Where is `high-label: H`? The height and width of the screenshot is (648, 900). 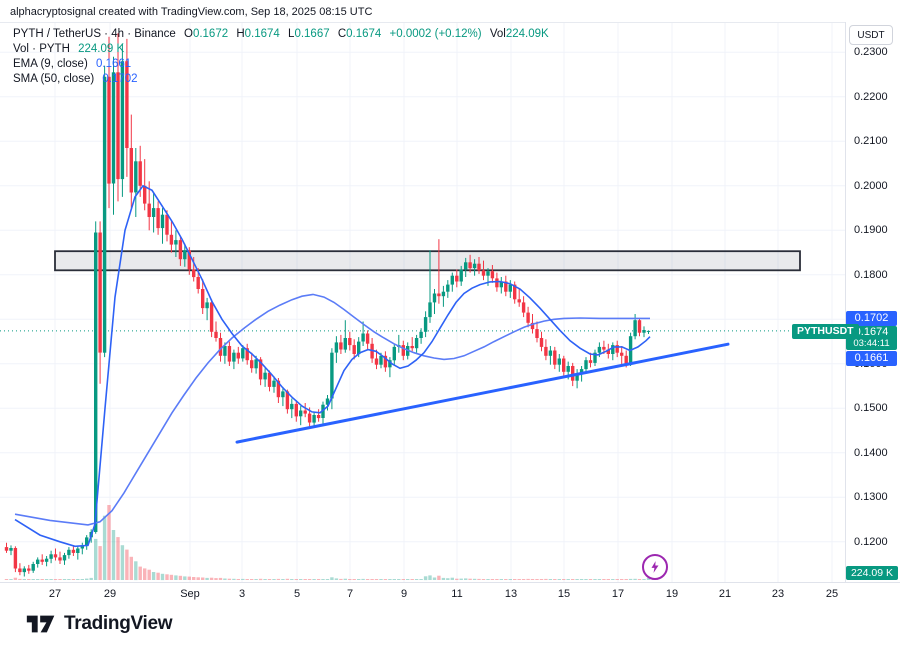
high-label: H is located at coordinates (240, 34).